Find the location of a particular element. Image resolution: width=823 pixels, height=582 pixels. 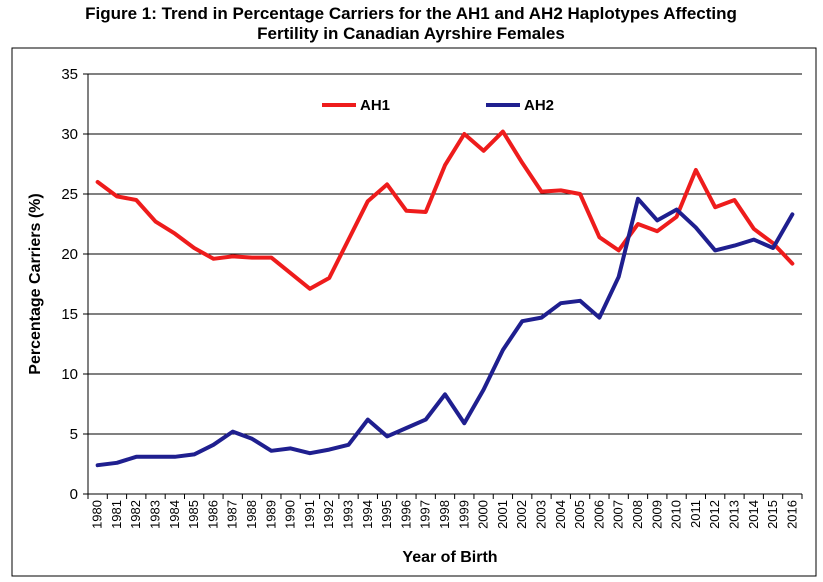

x-tick-label: 1981 is located at coordinates (116, 514).